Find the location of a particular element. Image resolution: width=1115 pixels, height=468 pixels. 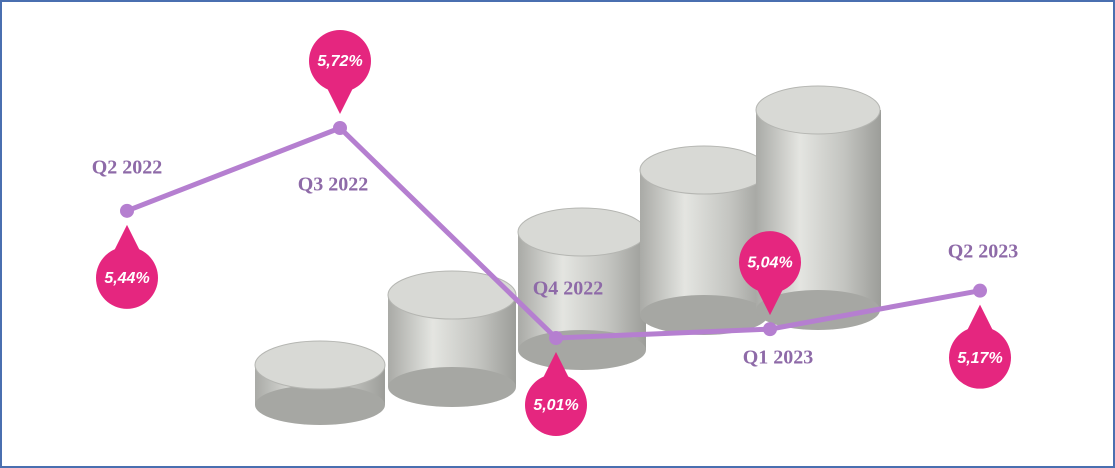

category-label: Q2 2023 is located at coordinates (983, 251).